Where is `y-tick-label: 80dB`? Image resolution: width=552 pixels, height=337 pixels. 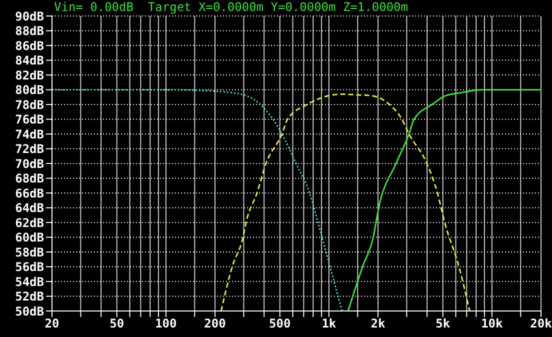 y-tick-label: 80dB is located at coordinates (29, 90).